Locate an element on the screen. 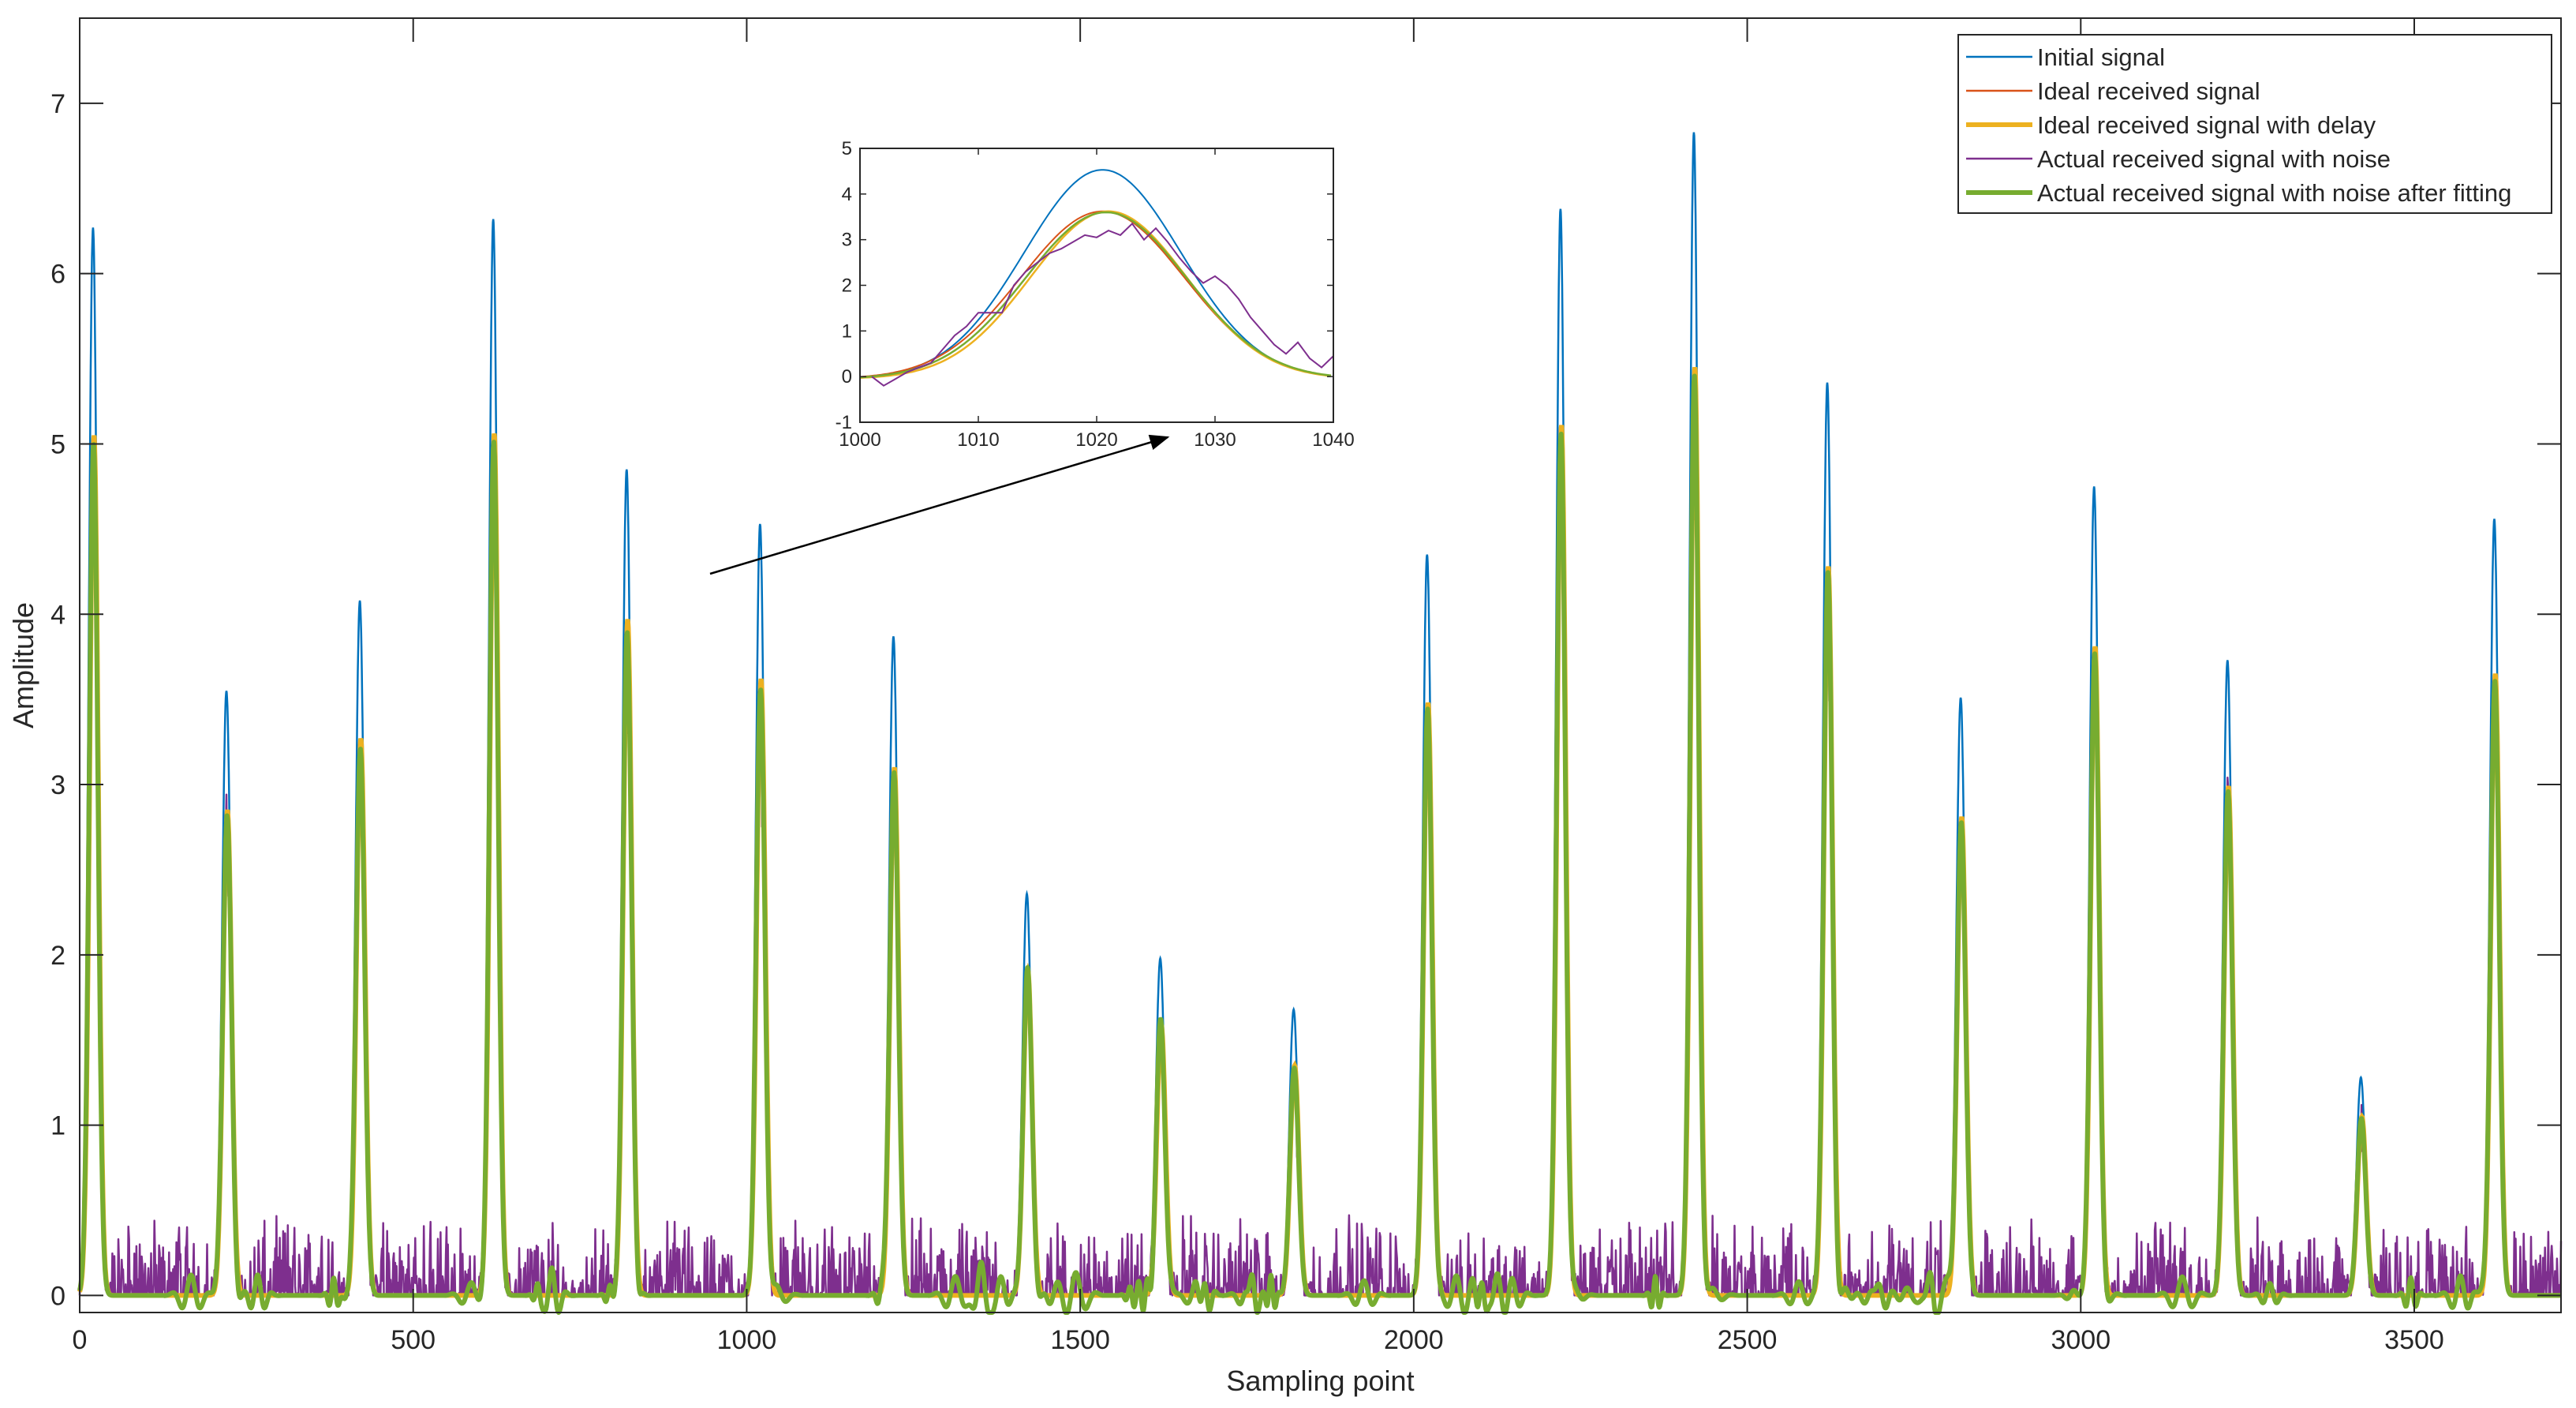 The height and width of the screenshot is (1408, 2576). y-tick-label: 0 is located at coordinates (57, 1296).